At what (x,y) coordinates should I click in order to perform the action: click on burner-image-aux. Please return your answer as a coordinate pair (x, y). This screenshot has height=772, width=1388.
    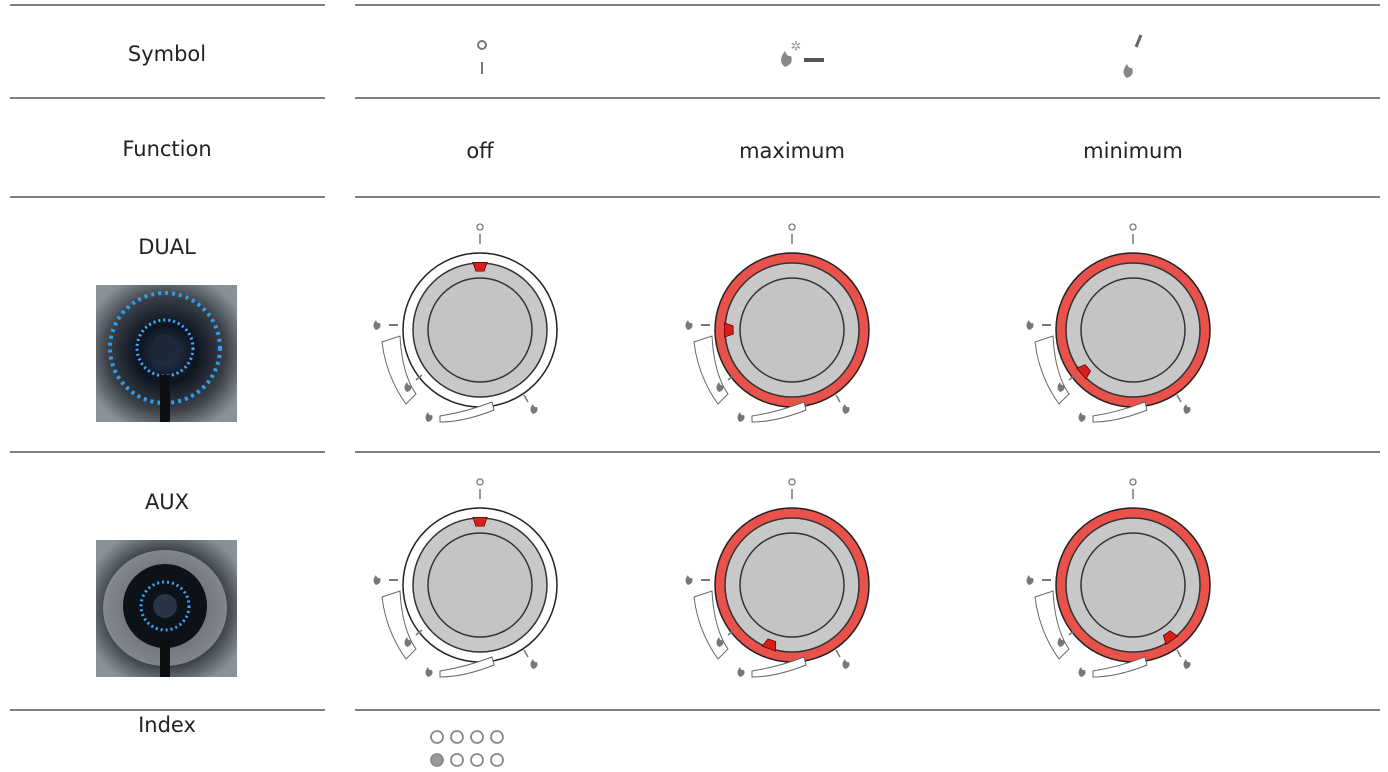
    Looking at the image, I should click on (166, 608).